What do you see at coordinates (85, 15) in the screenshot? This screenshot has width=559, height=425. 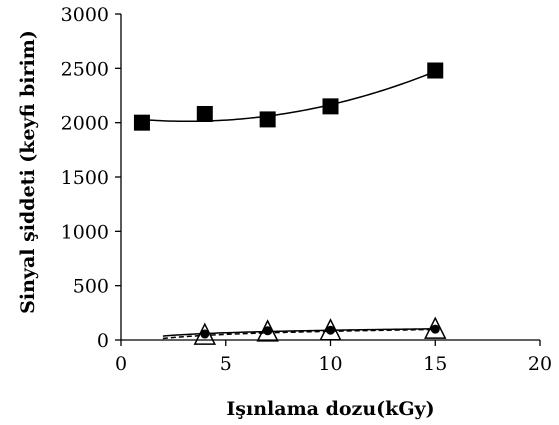 I see `y-tick-label: 3000` at bounding box center [85, 15].